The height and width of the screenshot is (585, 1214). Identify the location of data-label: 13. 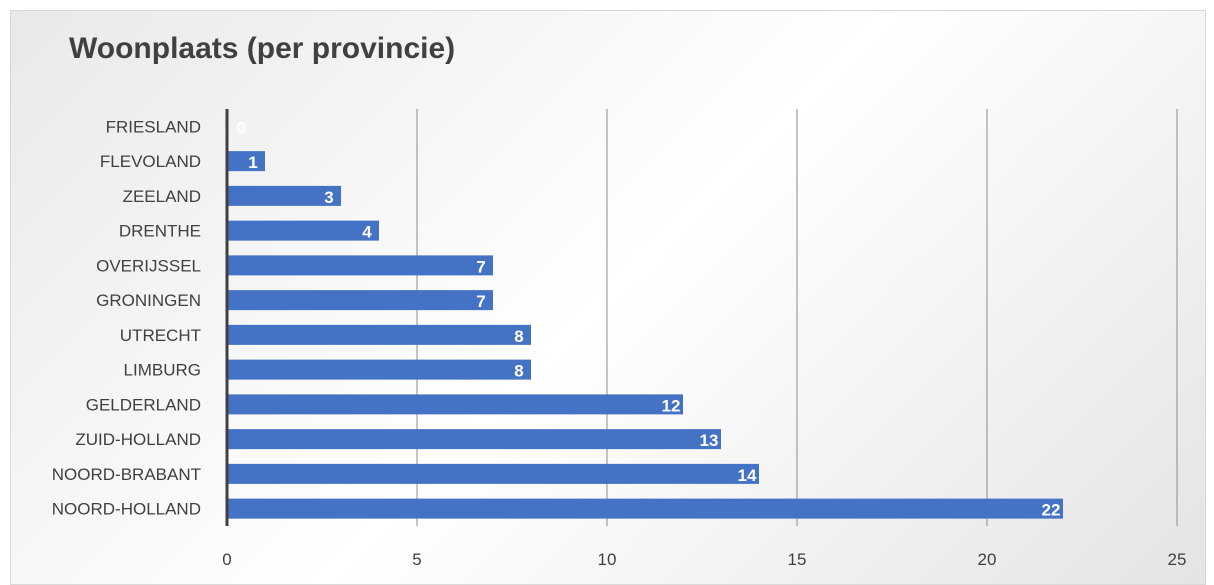
(709, 440).